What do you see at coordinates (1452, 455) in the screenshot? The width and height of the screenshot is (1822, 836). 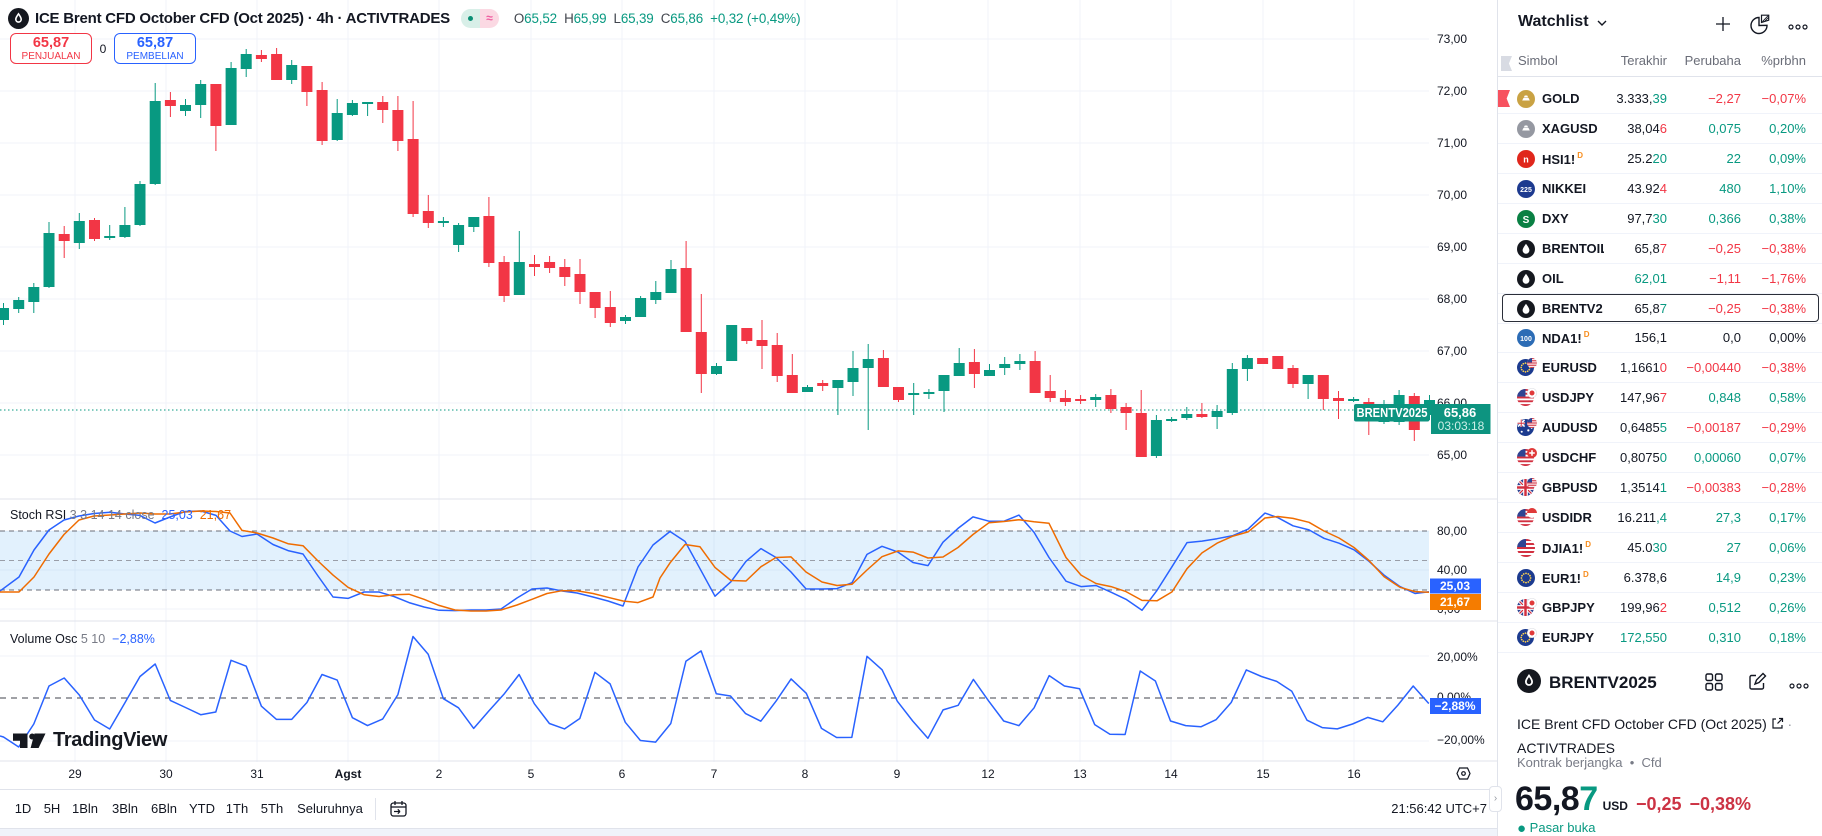 I see `svg-text: 65,00` at bounding box center [1452, 455].